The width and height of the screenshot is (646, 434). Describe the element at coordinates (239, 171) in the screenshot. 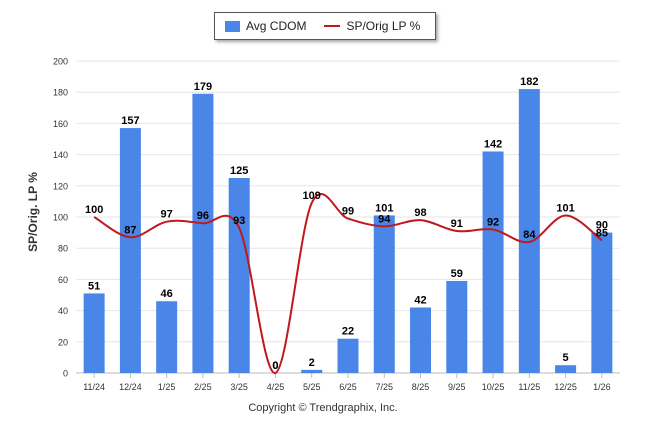

I see `bar-value-label: 125` at that location.